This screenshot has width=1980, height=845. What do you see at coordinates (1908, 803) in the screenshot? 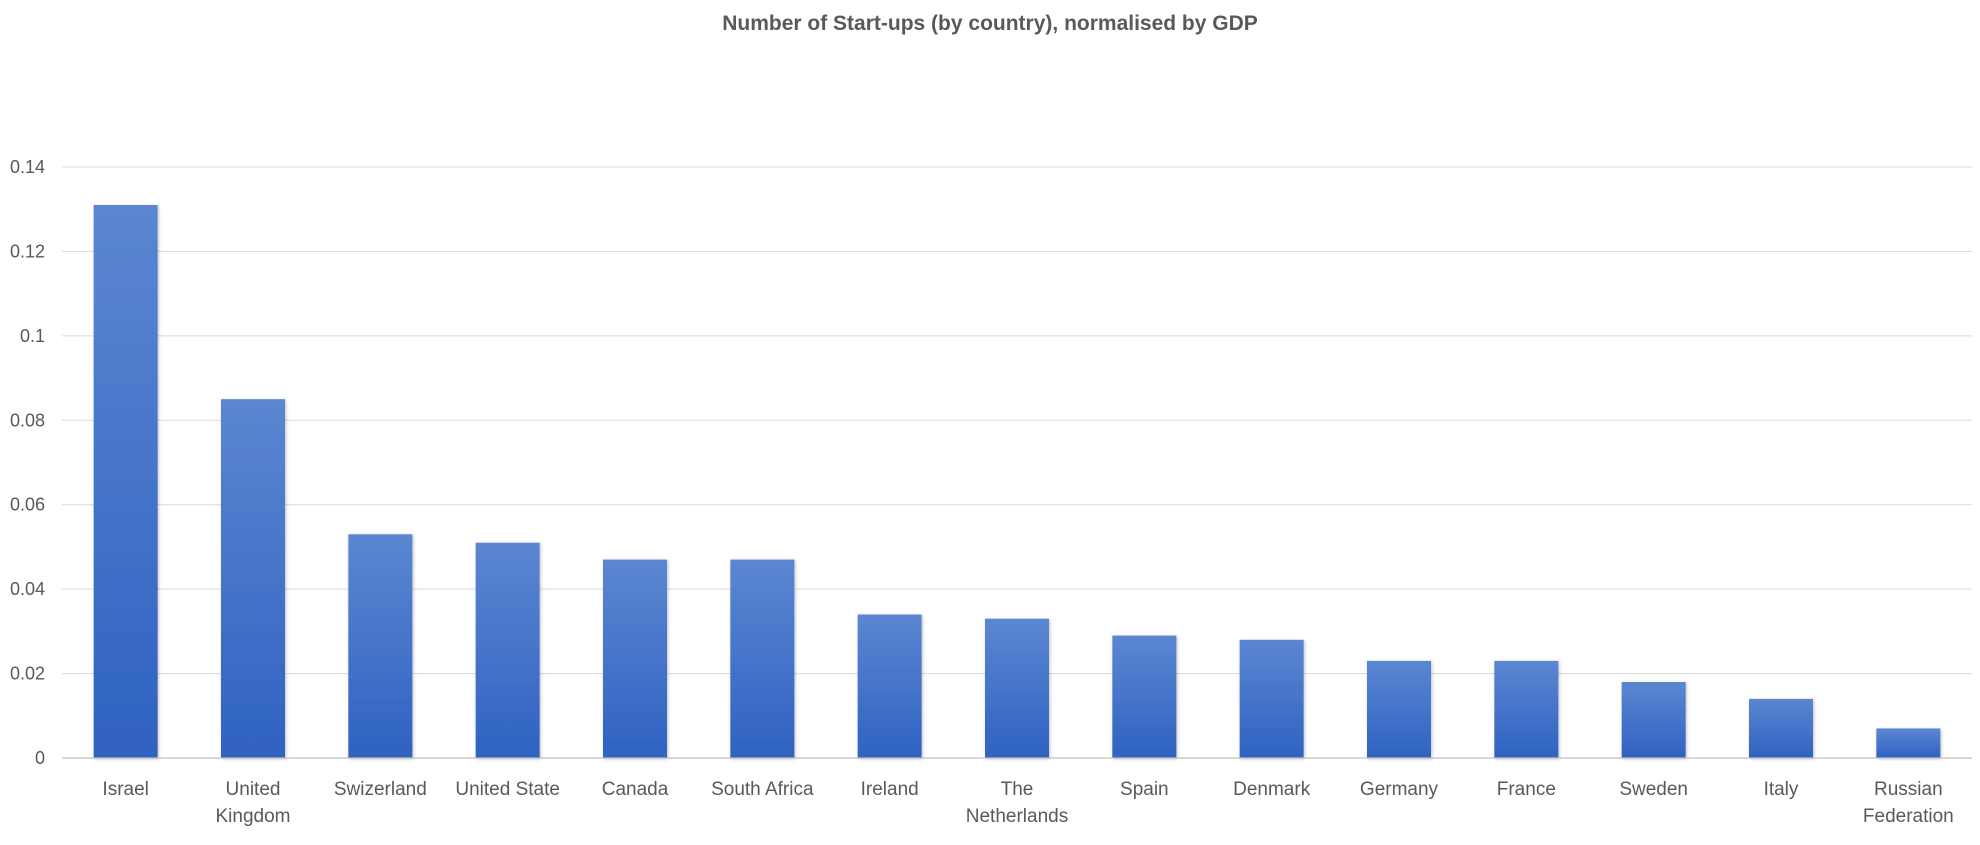
I see `x-tick-label: Russian Federation` at bounding box center [1908, 803].